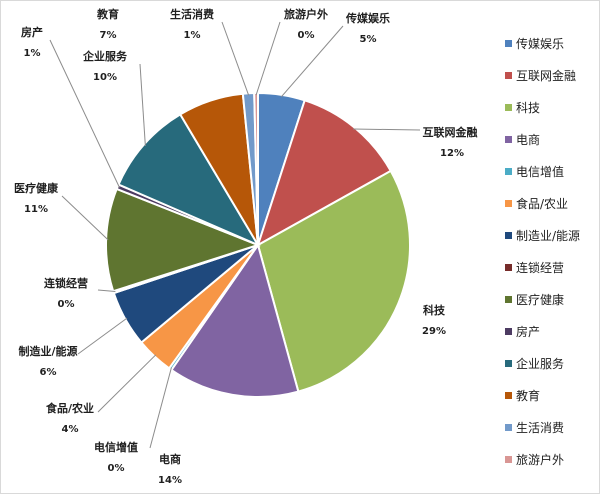 Image resolution: width=600 pixels, height=494 pixels. I want to click on slice-percent: 12%, so click(452, 153).